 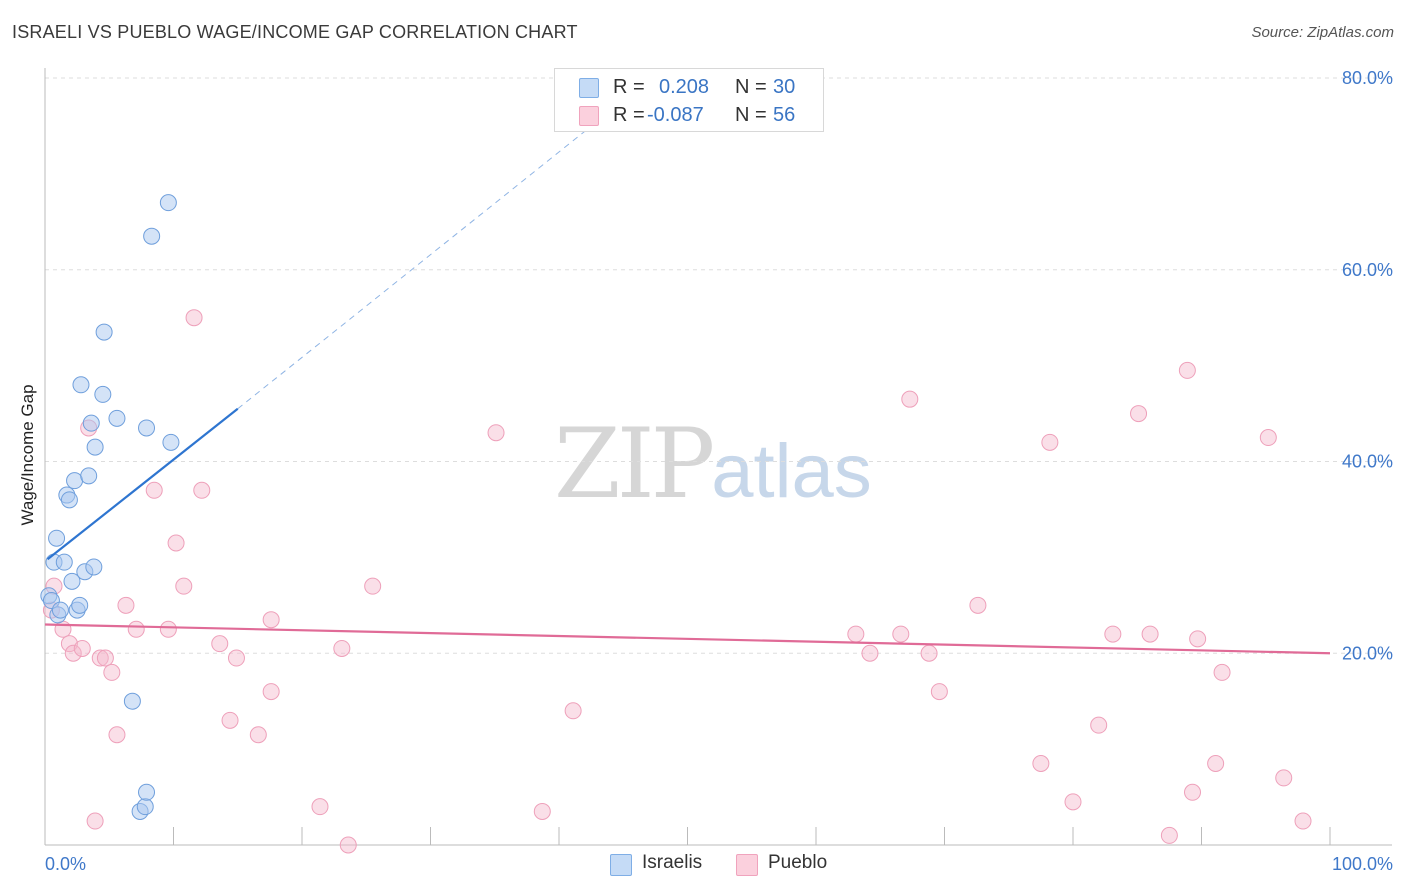 I want to click on israelis-swatch, so click(x=589, y=88).